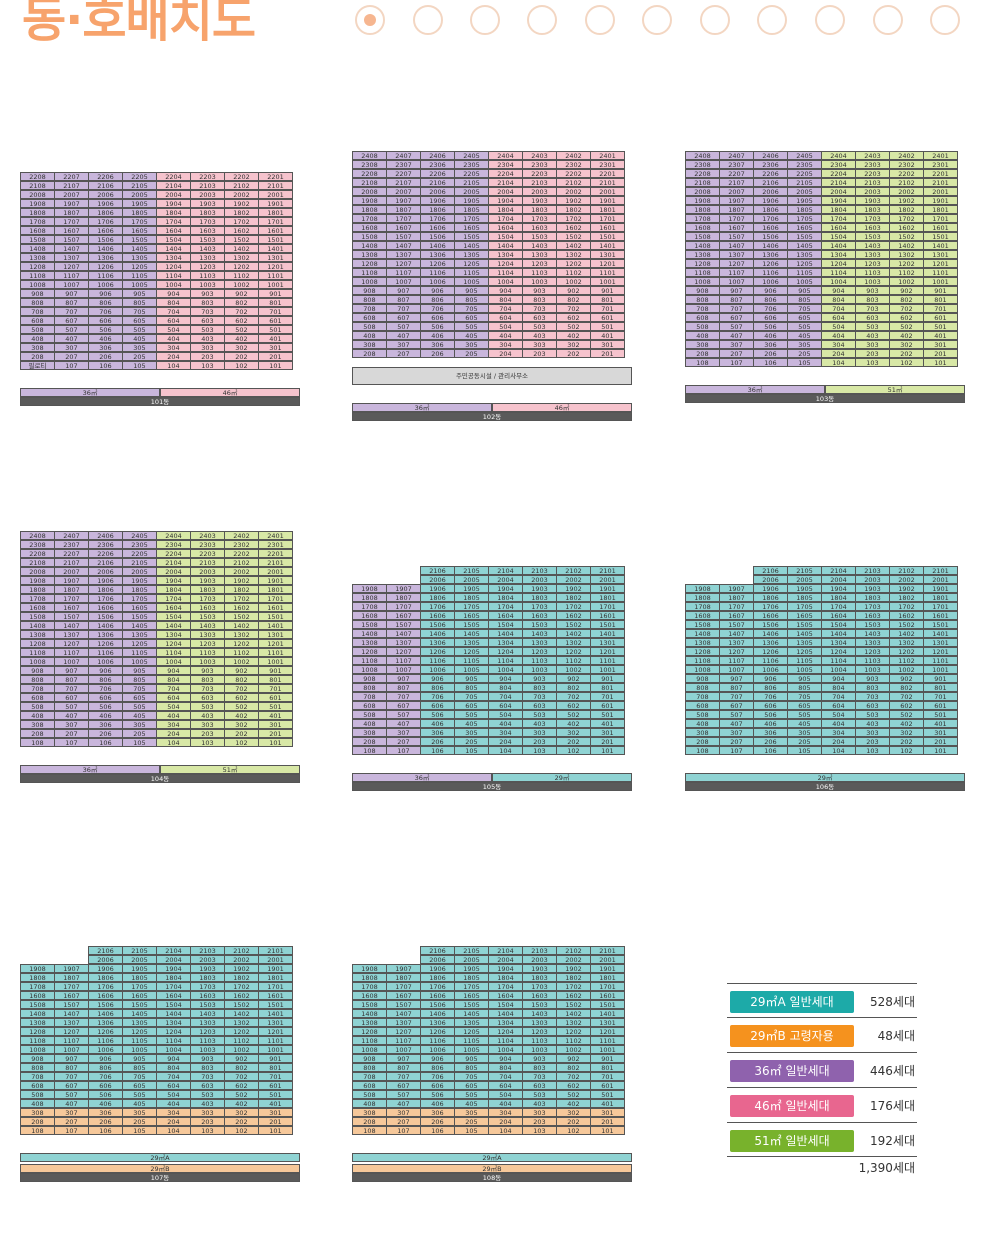  What do you see at coordinates (139, 697) in the screenshot?
I see `unit-cell: 605` at bounding box center [139, 697].